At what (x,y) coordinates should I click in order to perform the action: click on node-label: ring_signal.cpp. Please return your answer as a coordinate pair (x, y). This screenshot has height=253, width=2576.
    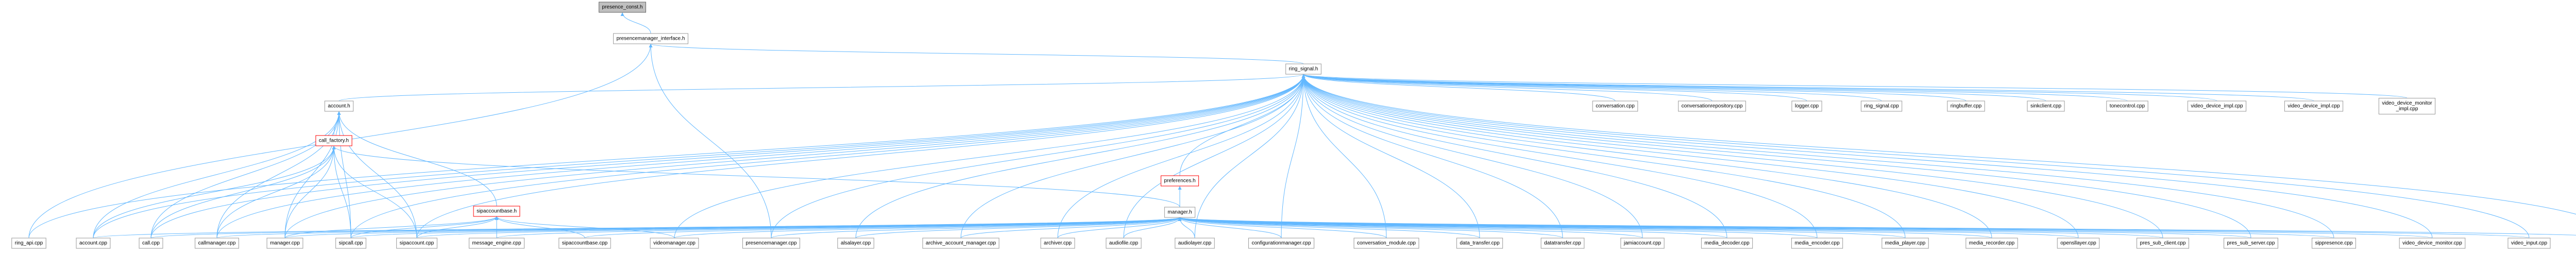
    Looking at the image, I should click on (1881, 106).